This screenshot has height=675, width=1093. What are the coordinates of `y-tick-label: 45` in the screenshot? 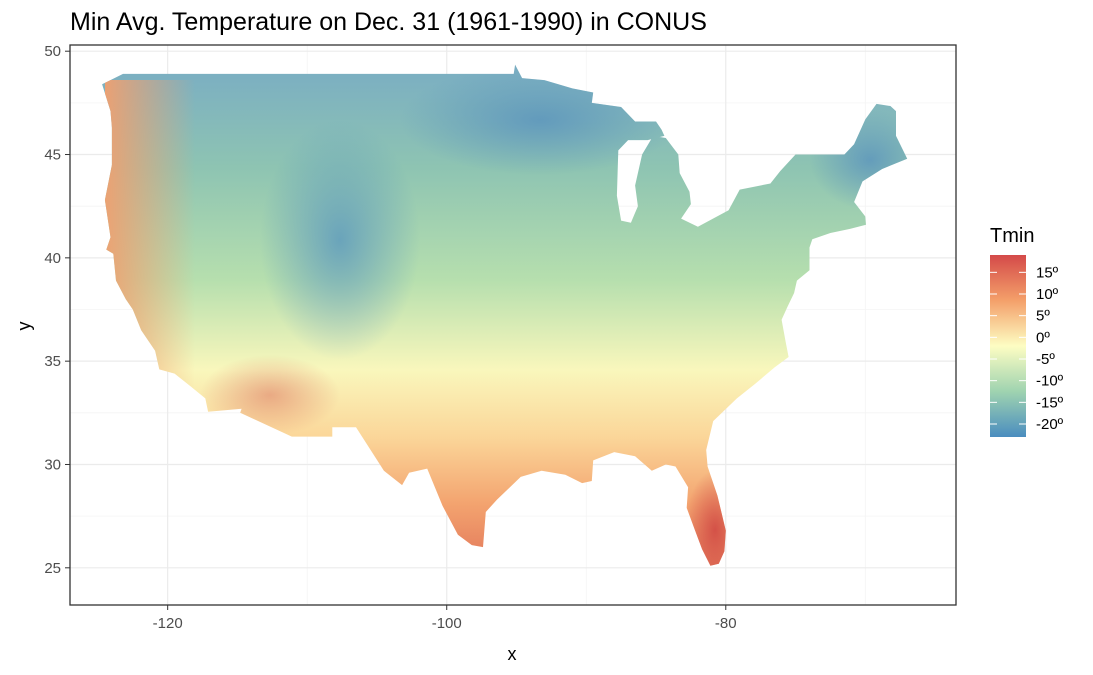 It's located at (52, 155).